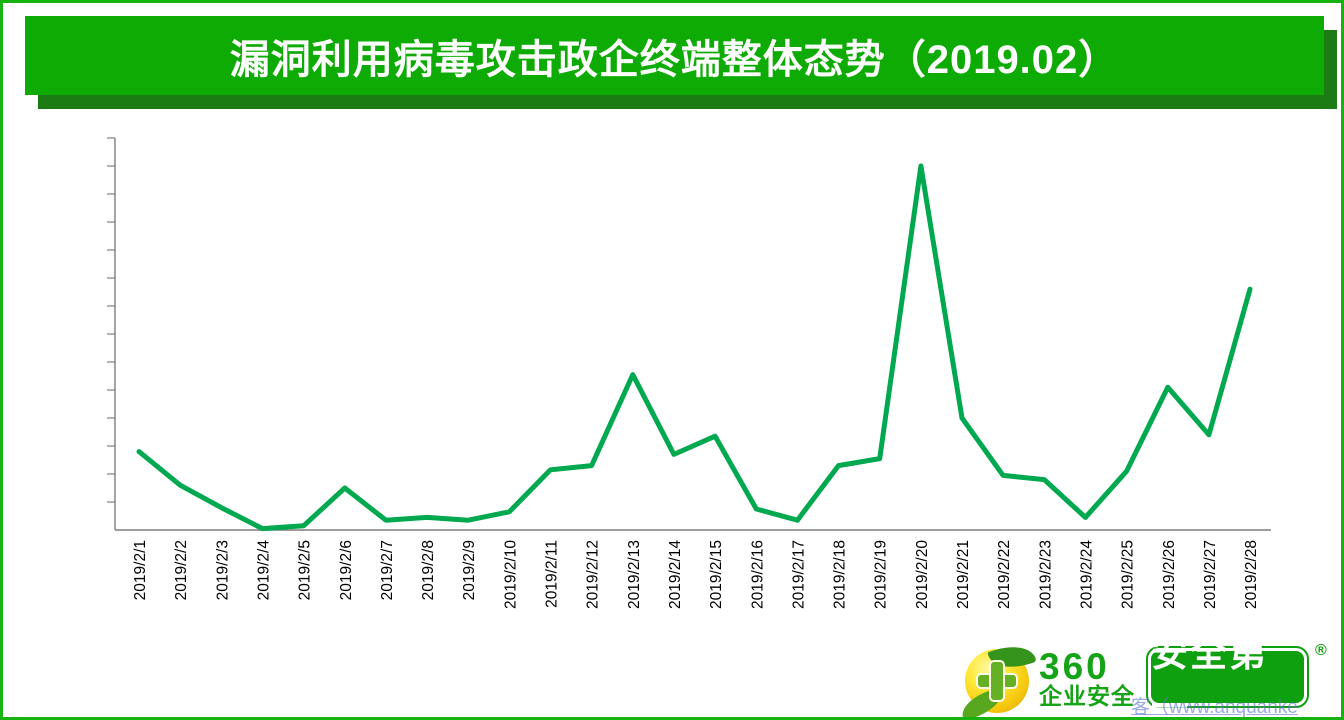 This screenshot has width=1344, height=720. What do you see at coordinates (922, 574) in the screenshot?
I see `x-axis-label: 2019/2/20` at bounding box center [922, 574].